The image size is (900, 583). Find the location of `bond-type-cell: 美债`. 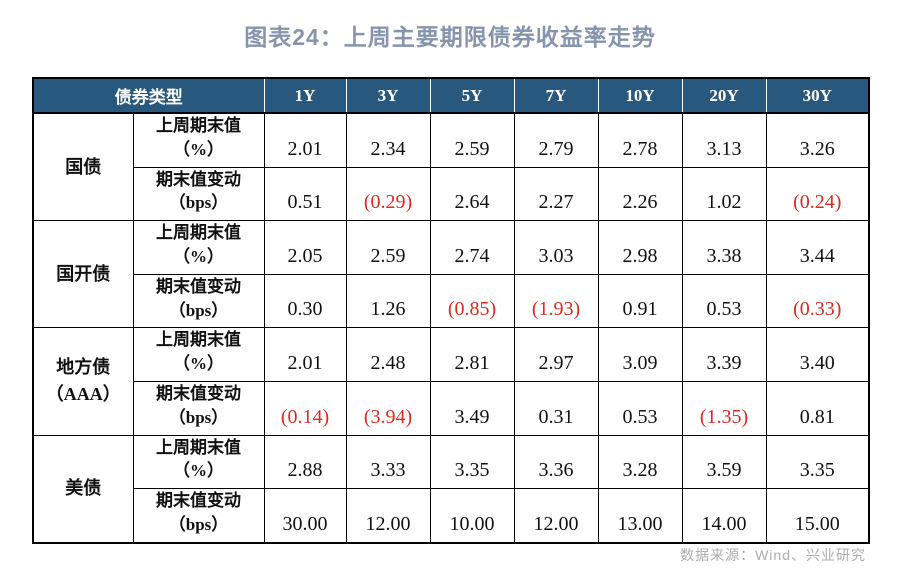

bond-type-cell: 美债 is located at coordinates (83, 489).